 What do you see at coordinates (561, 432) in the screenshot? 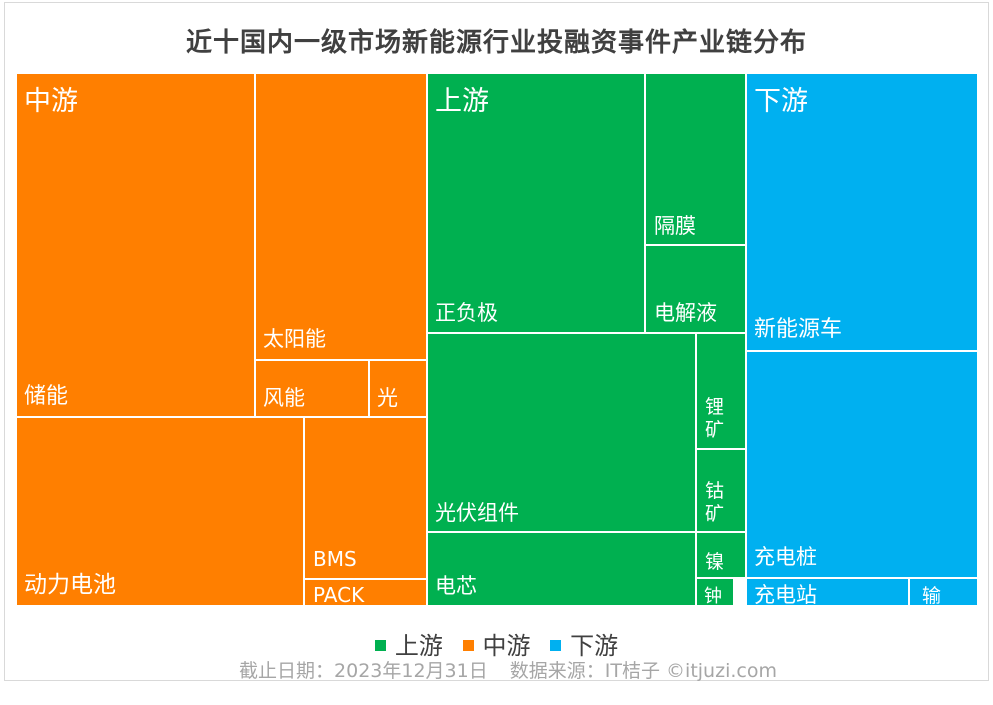
I see `treemap-cell-e58589e4bc8fe7bb84e4bbb6` at bounding box center [561, 432].